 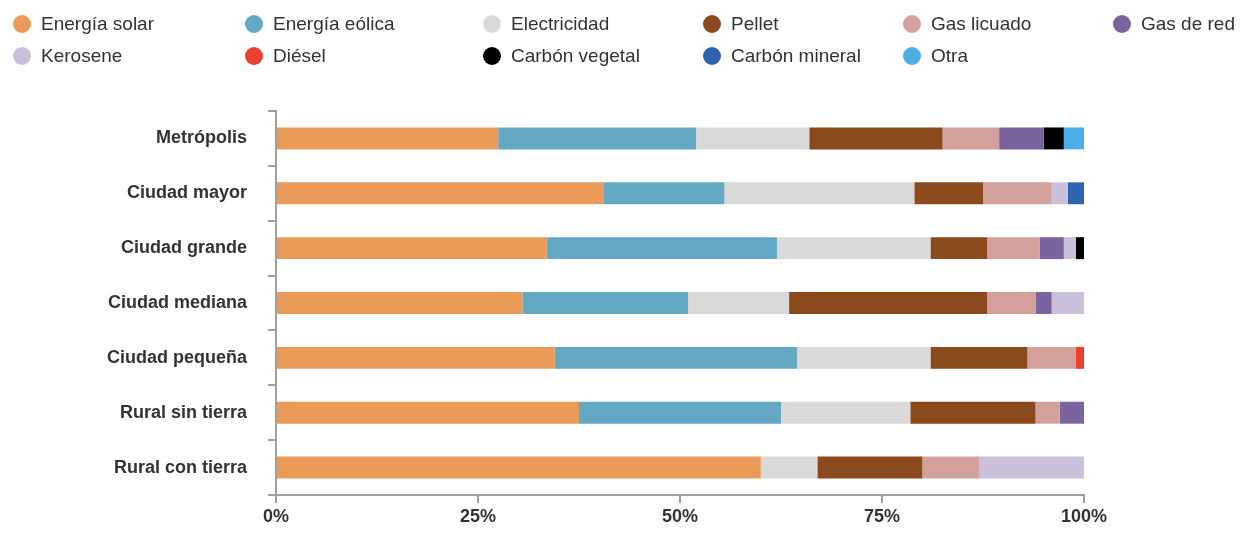 I want to click on y-tick-label: Rural con tierra, so click(x=180, y=466).